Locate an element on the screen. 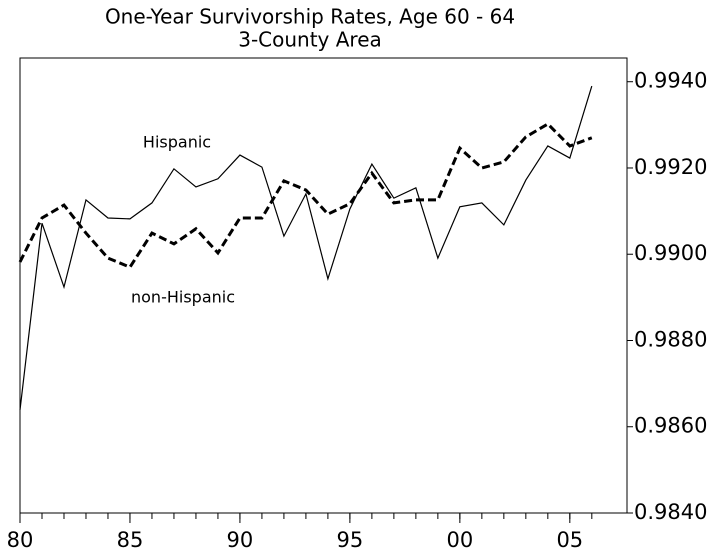 The width and height of the screenshot is (725, 557). x-tick-label: 00 is located at coordinates (459, 540).